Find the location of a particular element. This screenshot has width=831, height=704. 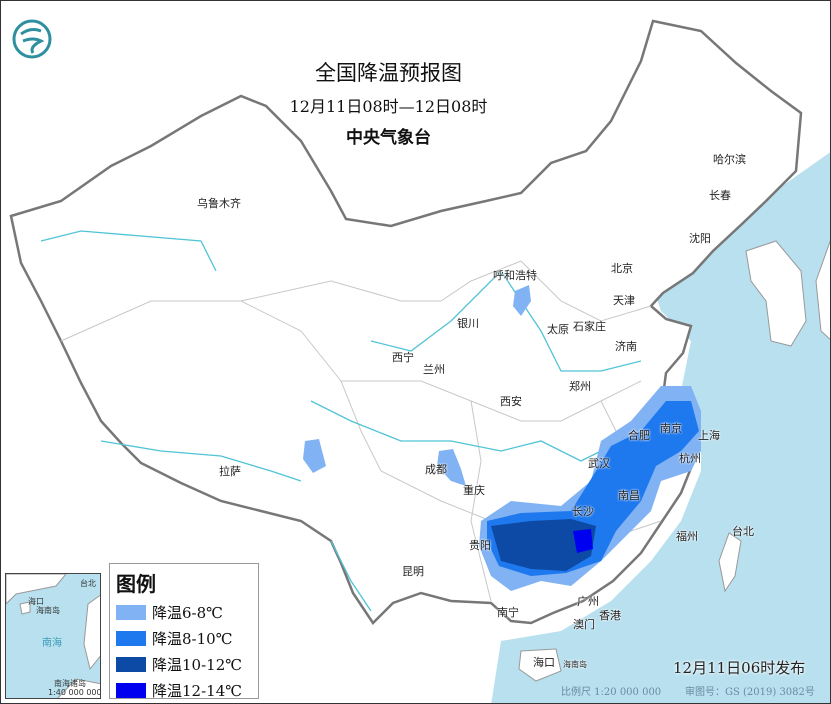

inset-label: 南海 is located at coordinates (52, 643).